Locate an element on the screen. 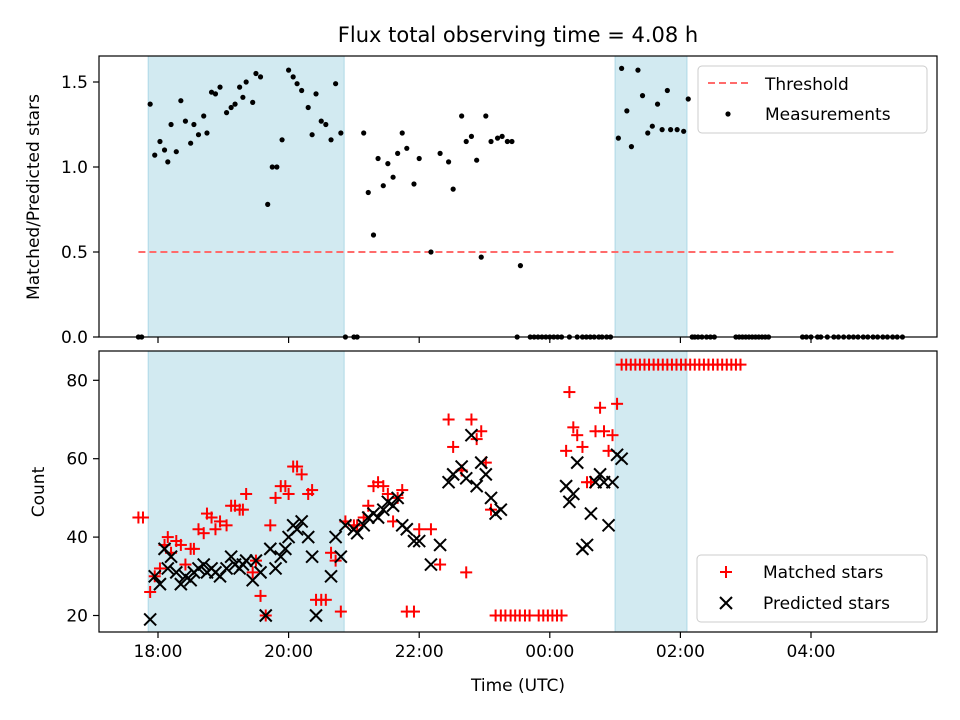  matched-legend-marker is located at coordinates (726, 572).